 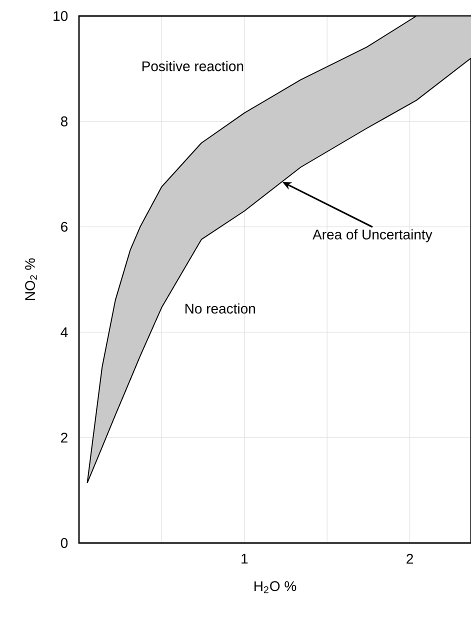 I want to click on y-tick-label: 6, so click(x=64, y=227).